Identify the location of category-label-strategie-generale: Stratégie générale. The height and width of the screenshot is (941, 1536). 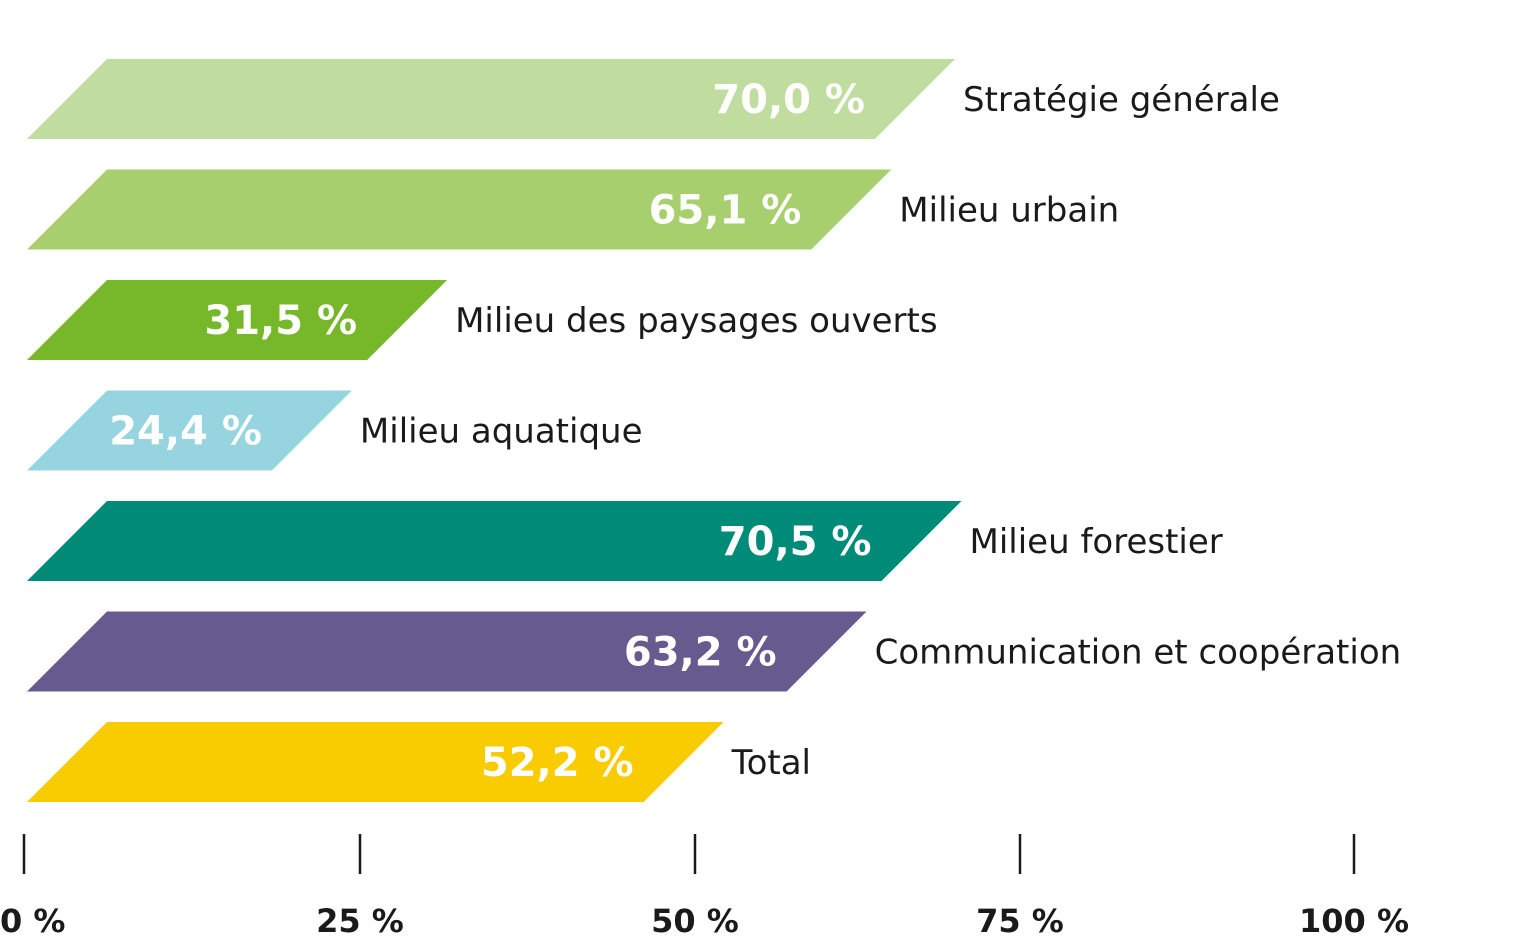
(1121, 100).